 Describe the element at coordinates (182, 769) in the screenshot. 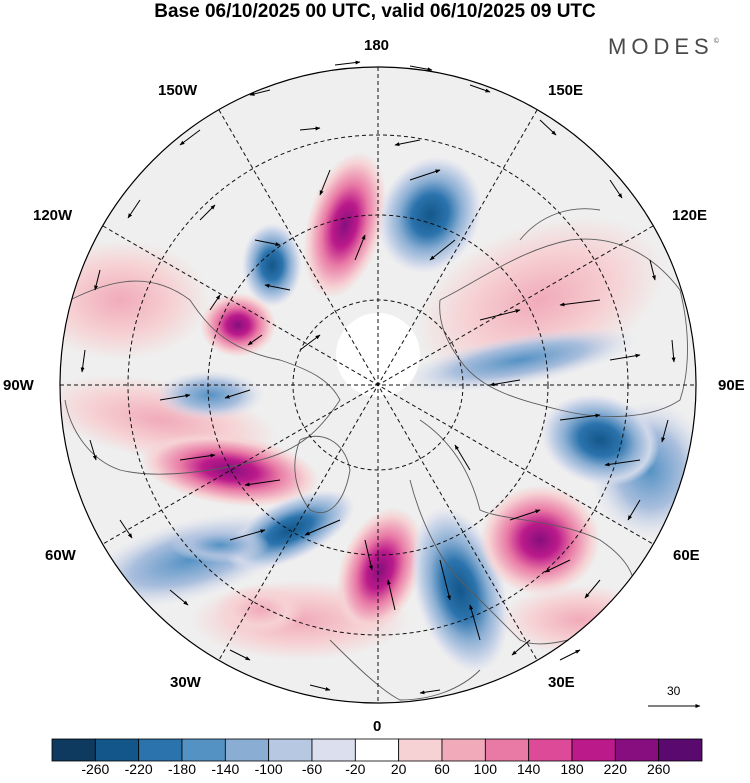

I see `colorbar-tick-label: -180` at that location.